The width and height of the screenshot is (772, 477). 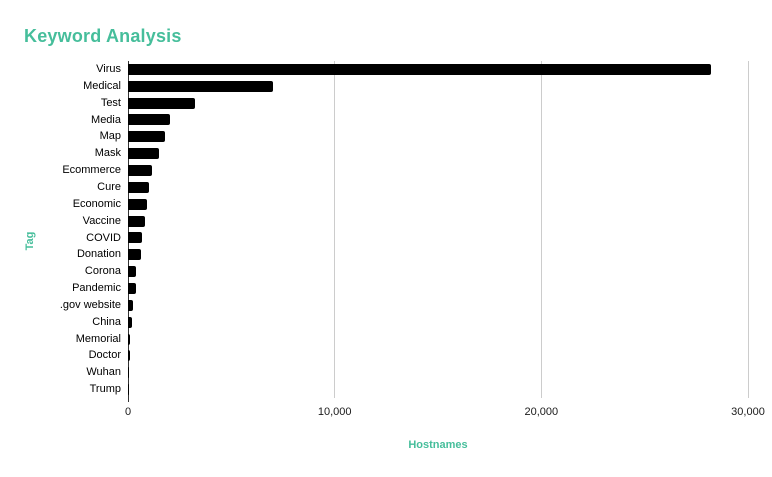 I want to click on category-label-test: Test, so click(x=110, y=102).